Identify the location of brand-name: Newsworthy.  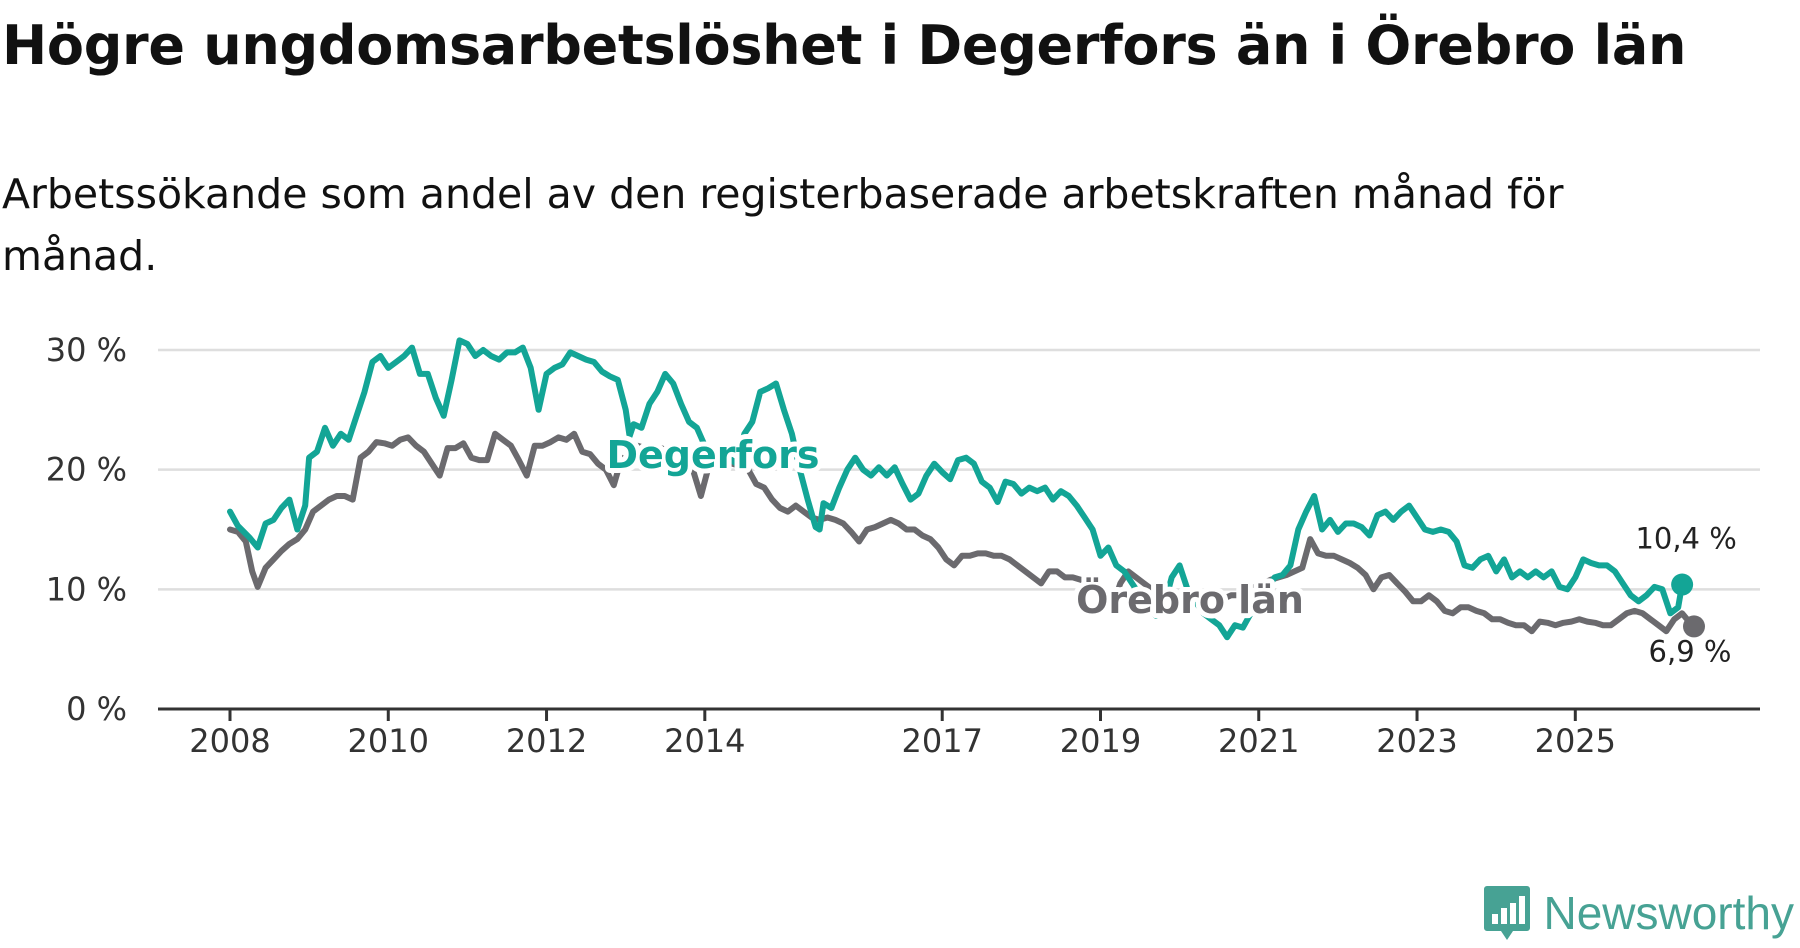
(1668, 913).